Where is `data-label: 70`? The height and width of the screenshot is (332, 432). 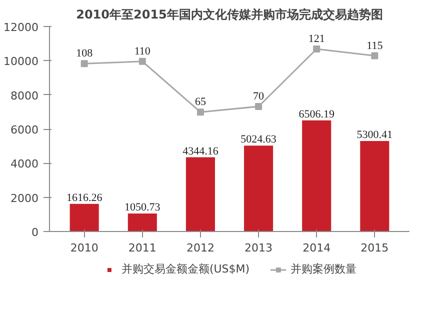 data-label: 70 is located at coordinates (259, 96).